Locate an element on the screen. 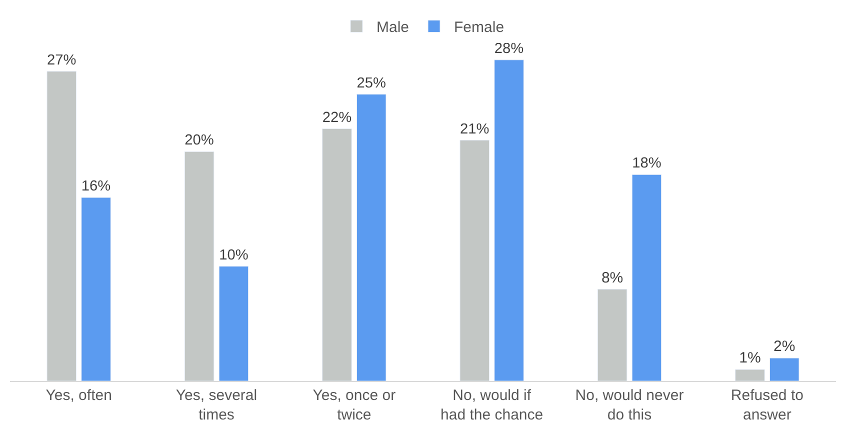  x-tick-label: Yes, several times is located at coordinates (217, 405).